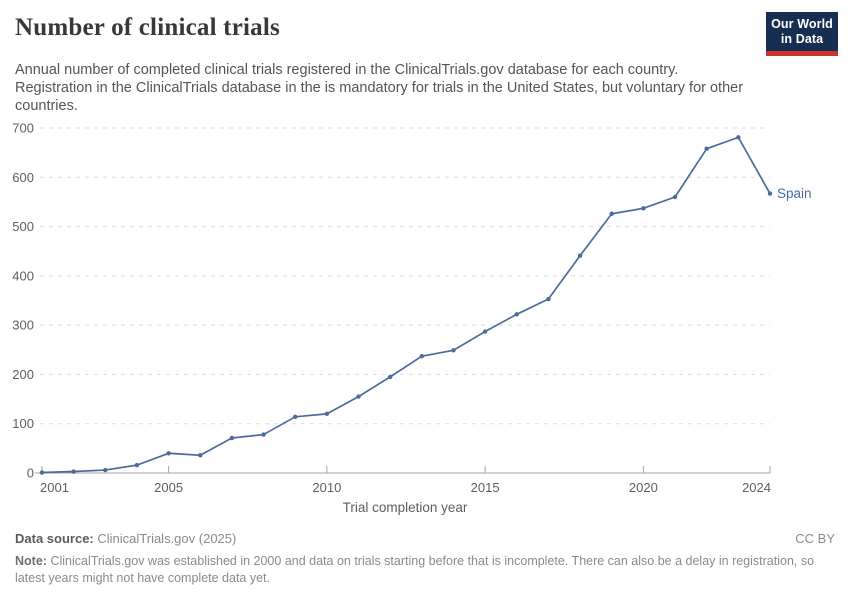 The image size is (850, 600). What do you see at coordinates (23, 226) in the screenshot?
I see `y-tick-label: 500` at bounding box center [23, 226].